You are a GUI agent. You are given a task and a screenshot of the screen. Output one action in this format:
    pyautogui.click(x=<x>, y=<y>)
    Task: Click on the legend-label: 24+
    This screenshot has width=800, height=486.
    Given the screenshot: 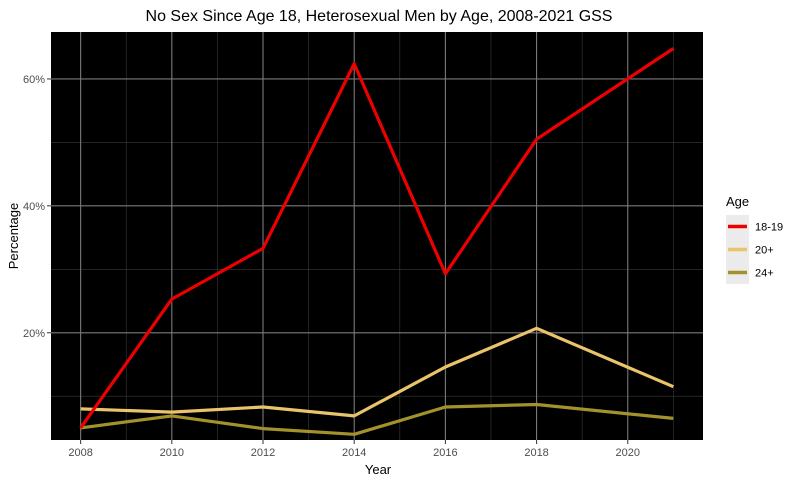 What is the action you would take?
    pyautogui.click(x=764, y=274)
    